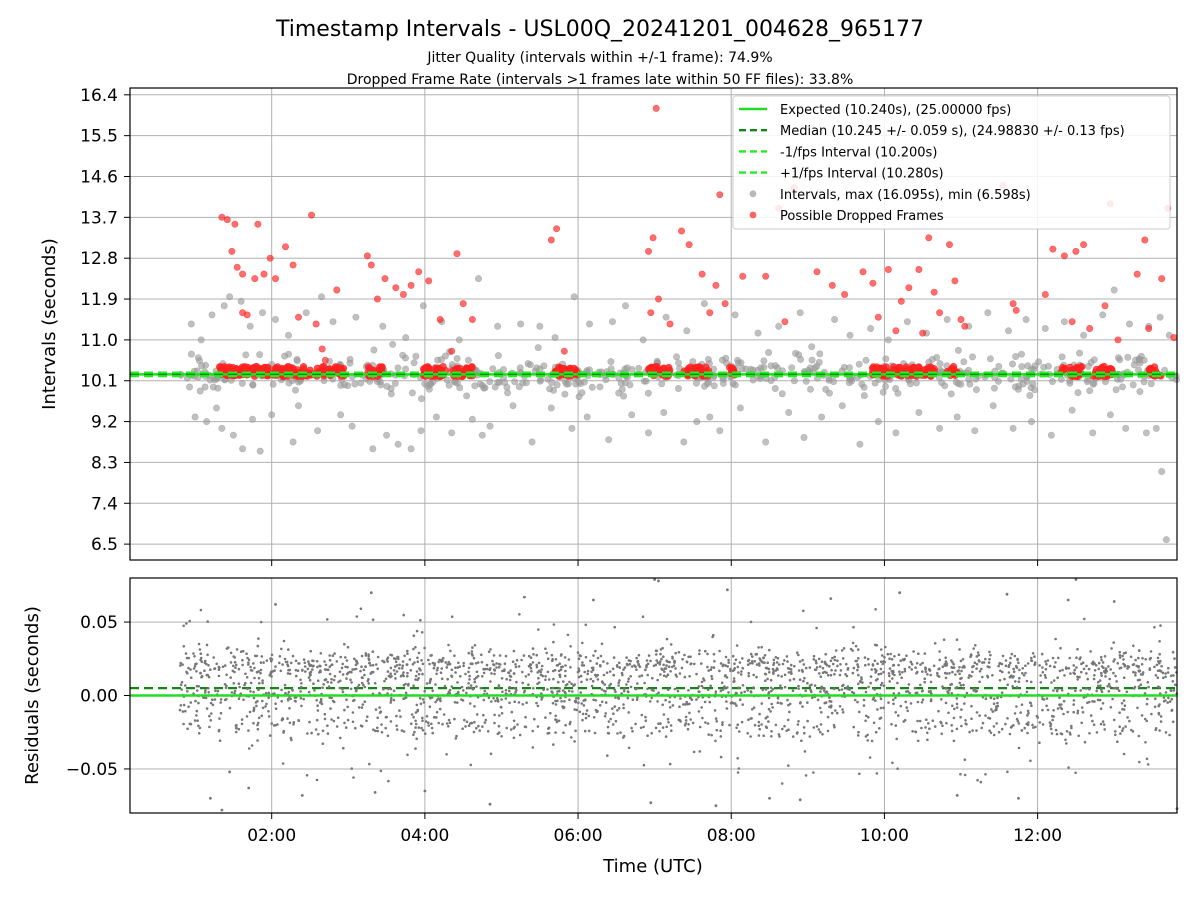  Describe the element at coordinates (858, 152) in the screenshot. I see `legend-entry-label: -1/fps Interval (10.200s)` at that location.